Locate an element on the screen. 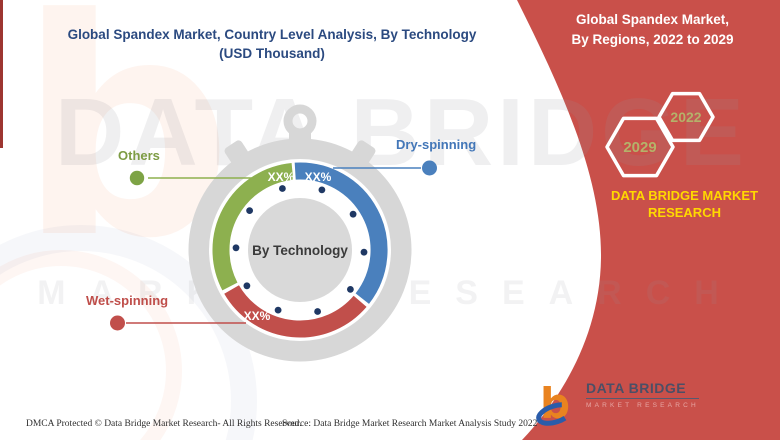 The image size is (780, 440). legend-label-wet-spinning: Wet-spinning is located at coordinates (127, 300).